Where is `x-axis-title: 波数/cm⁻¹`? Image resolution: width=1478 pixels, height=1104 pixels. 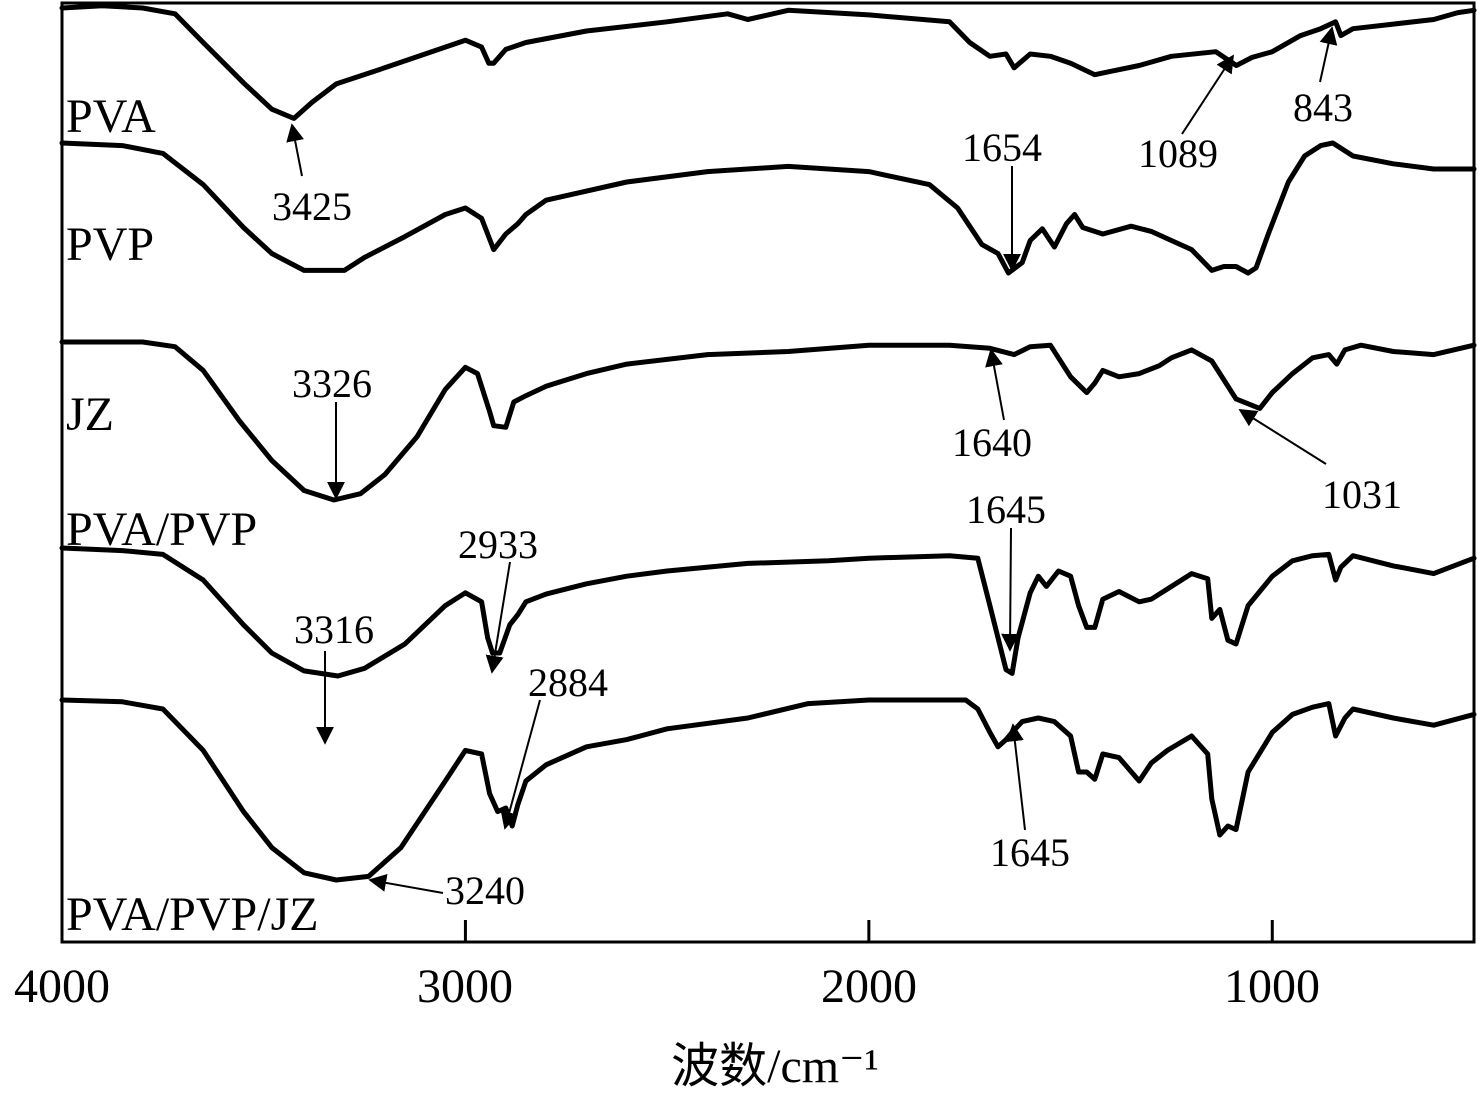
x-axis-title: 波数/cm⁻¹ is located at coordinates (775, 1066).